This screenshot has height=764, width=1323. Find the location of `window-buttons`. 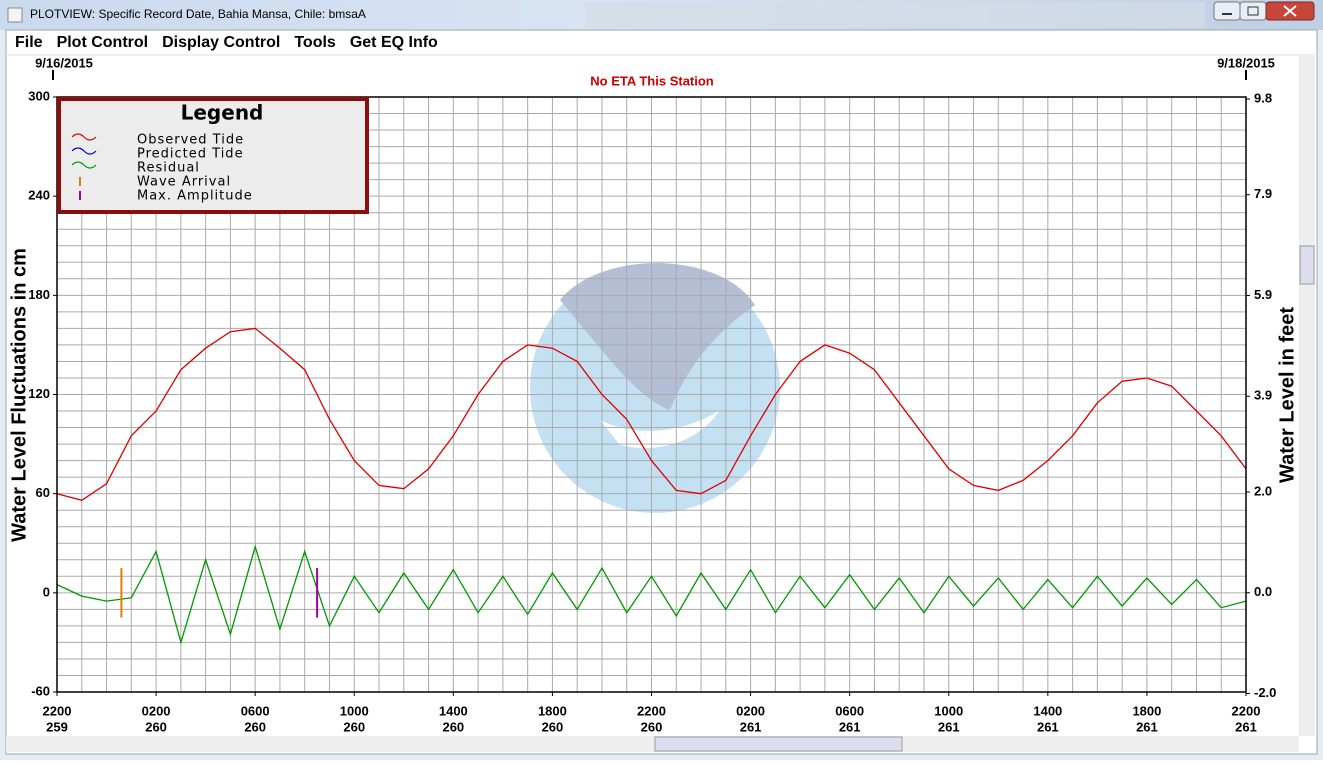

window-buttons is located at coordinates (1264, 11).